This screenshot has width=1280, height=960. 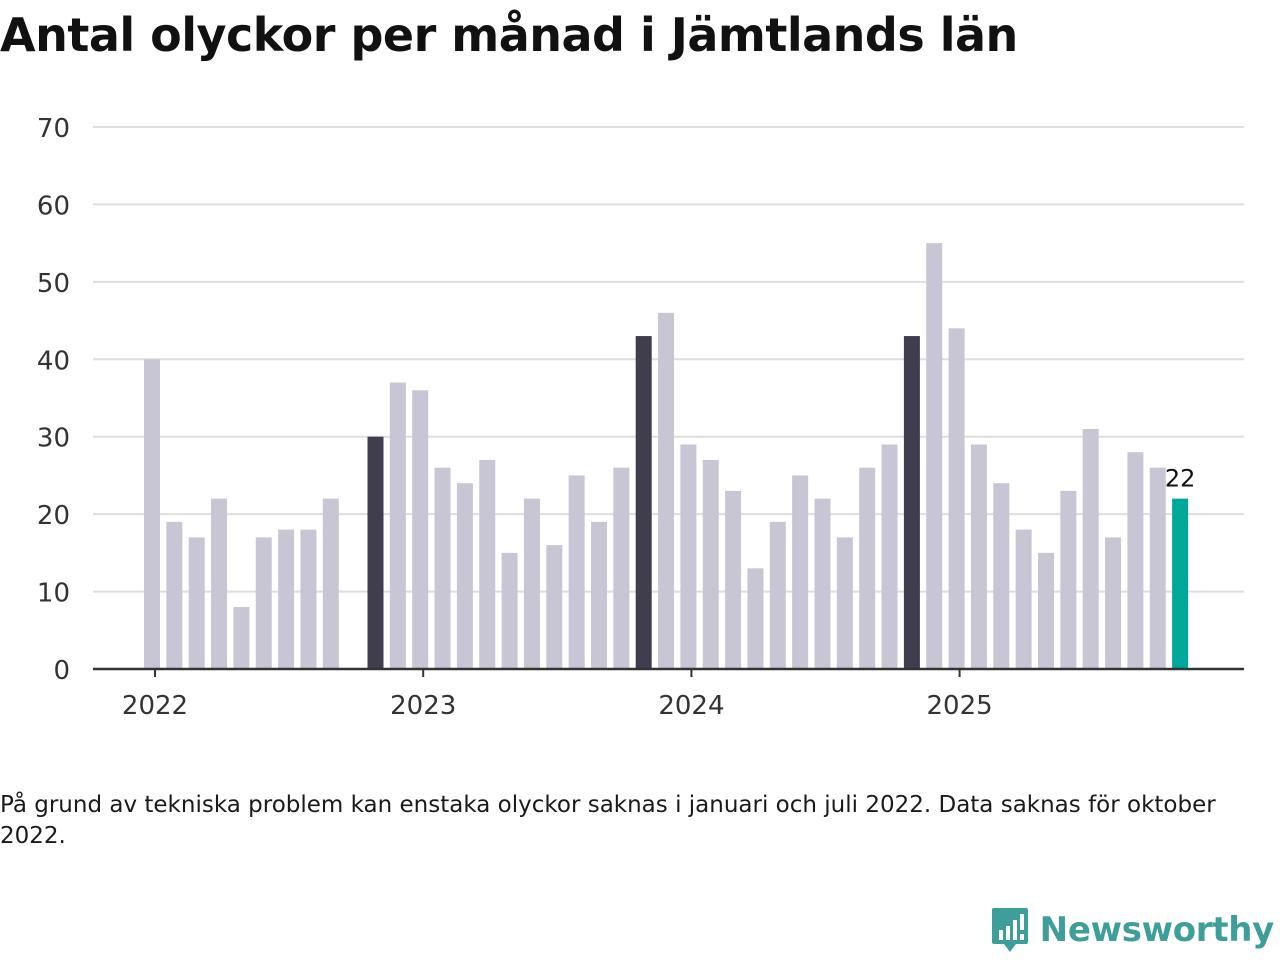 I want to click on y-tick-label: 40, so click(x=53, y=361).